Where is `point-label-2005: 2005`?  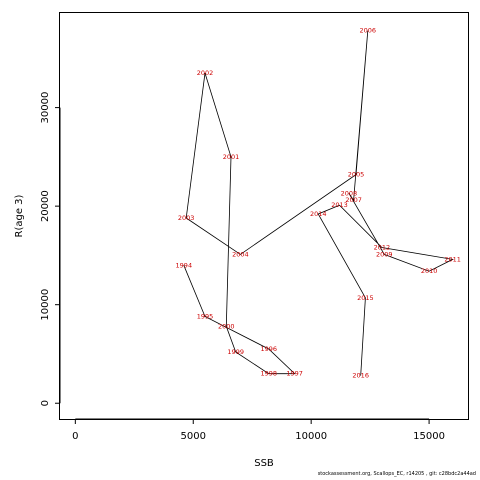 point-label-2005: 2005 is located at coordinates (356, 175).